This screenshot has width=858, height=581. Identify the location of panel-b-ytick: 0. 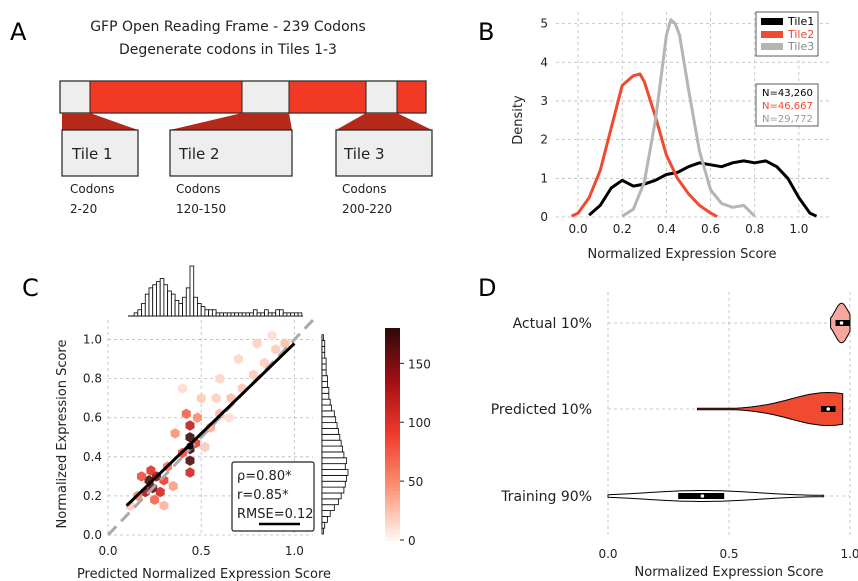
(544, 217).